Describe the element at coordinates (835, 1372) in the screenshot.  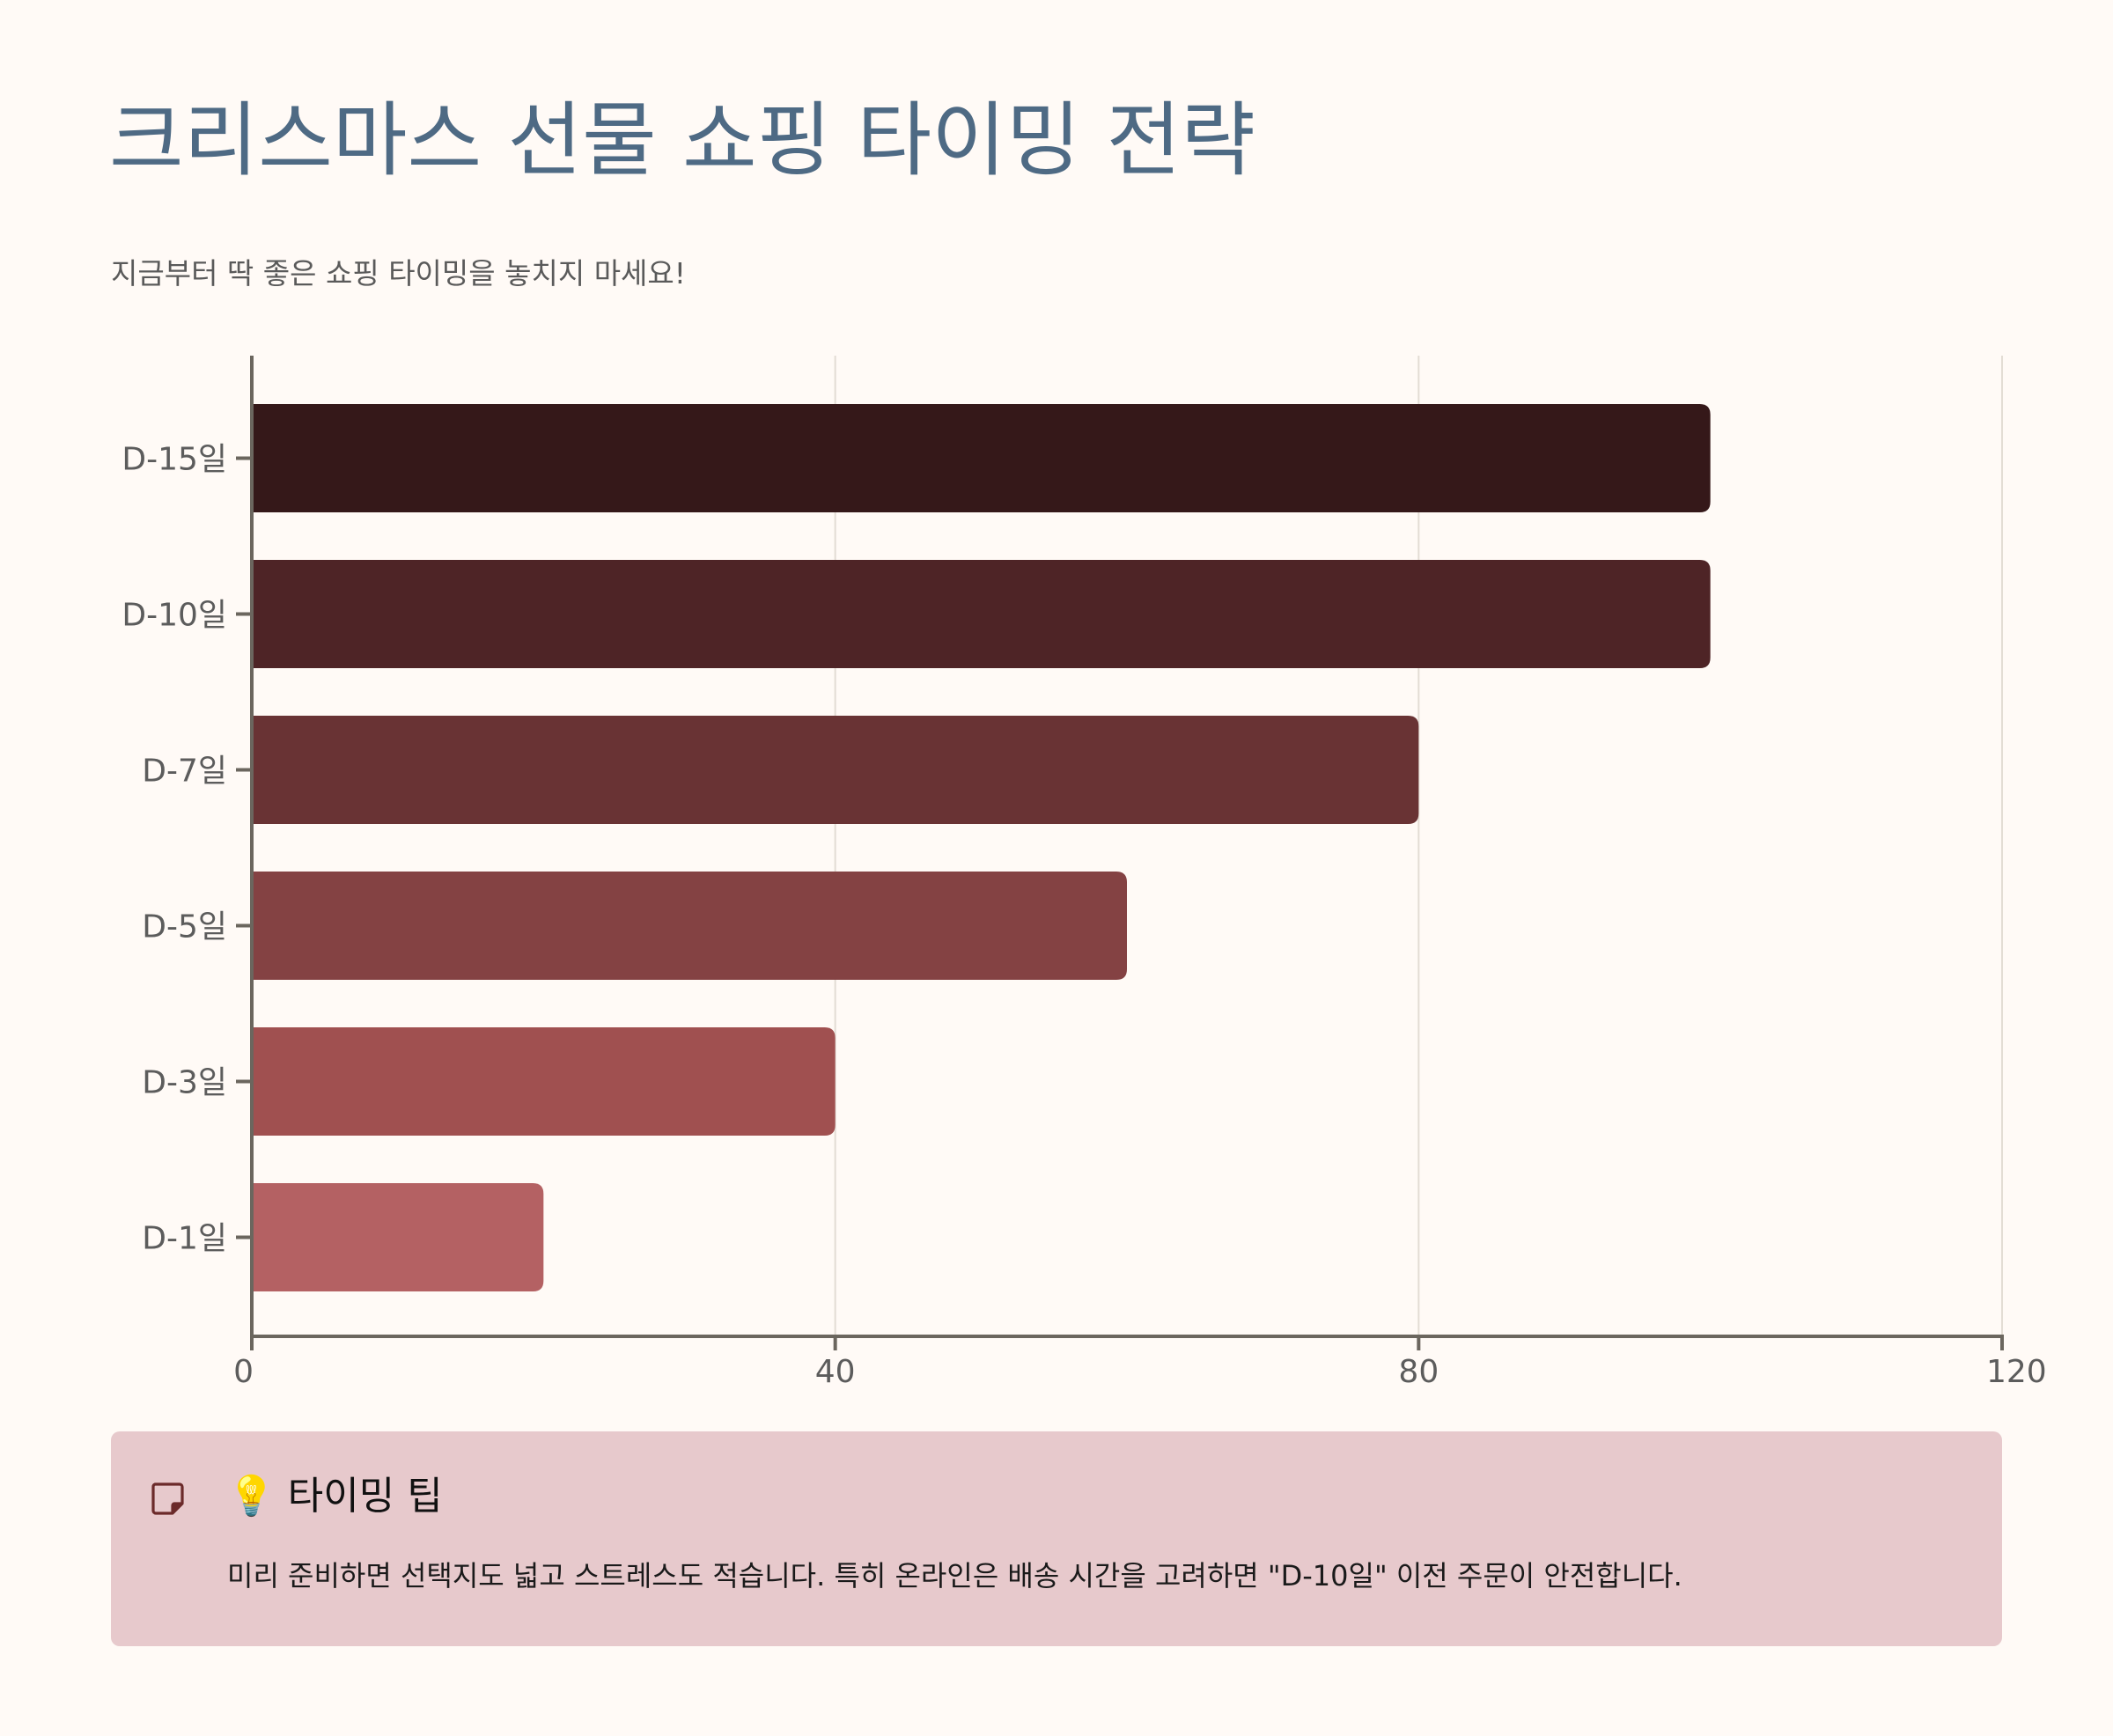
I see `x-tick-label: 40` at that location.